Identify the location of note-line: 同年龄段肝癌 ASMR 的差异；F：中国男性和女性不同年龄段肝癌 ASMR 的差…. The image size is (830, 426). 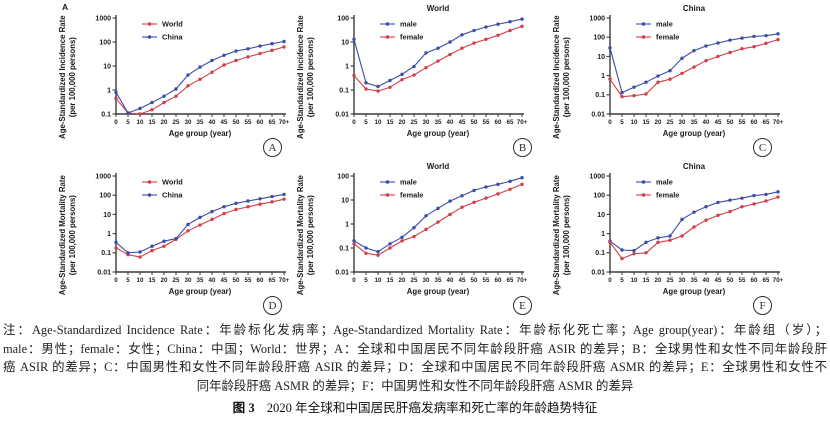
(415, 385).